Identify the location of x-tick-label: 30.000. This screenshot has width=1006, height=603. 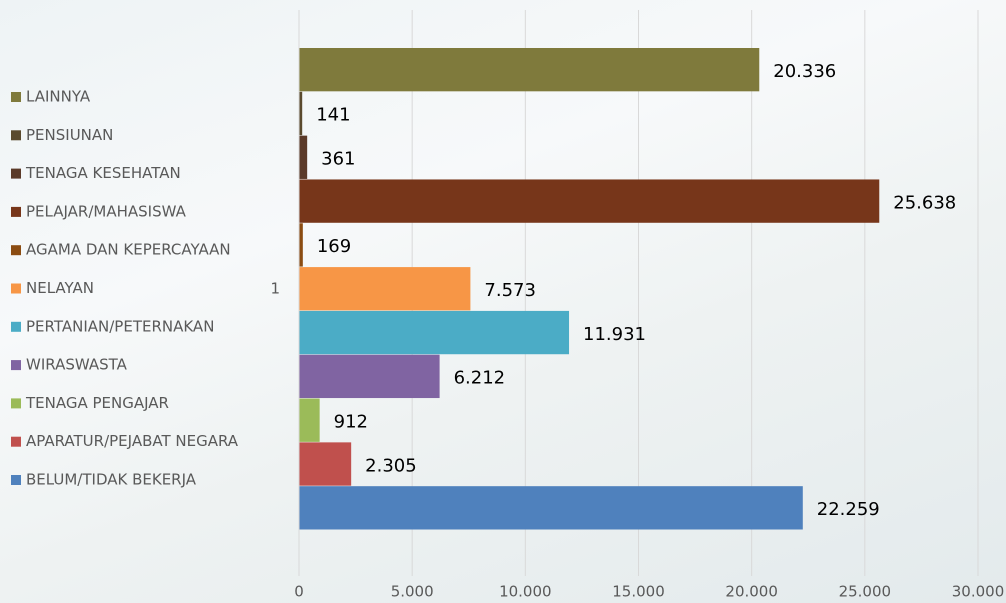
(978, 592).